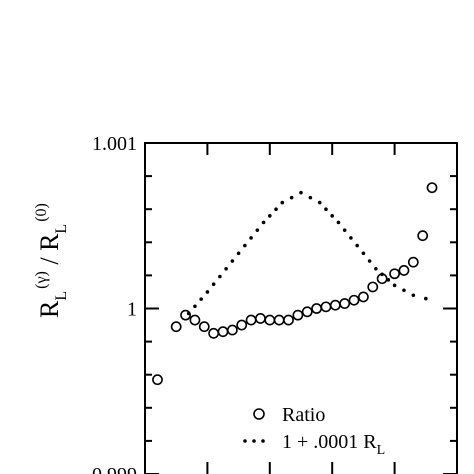  I want to click on y-axis-label-sub1: L, so click(61, 296).